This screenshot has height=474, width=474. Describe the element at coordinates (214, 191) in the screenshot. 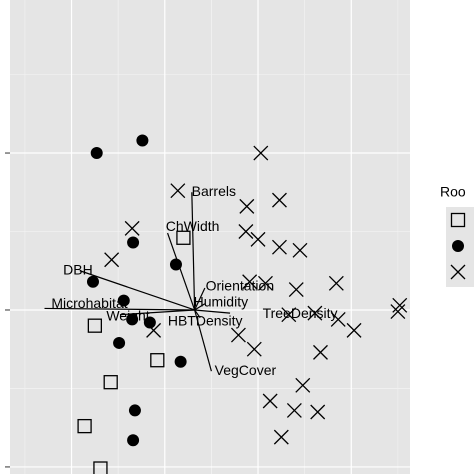

I see `vector-label: Barrels` at that location.